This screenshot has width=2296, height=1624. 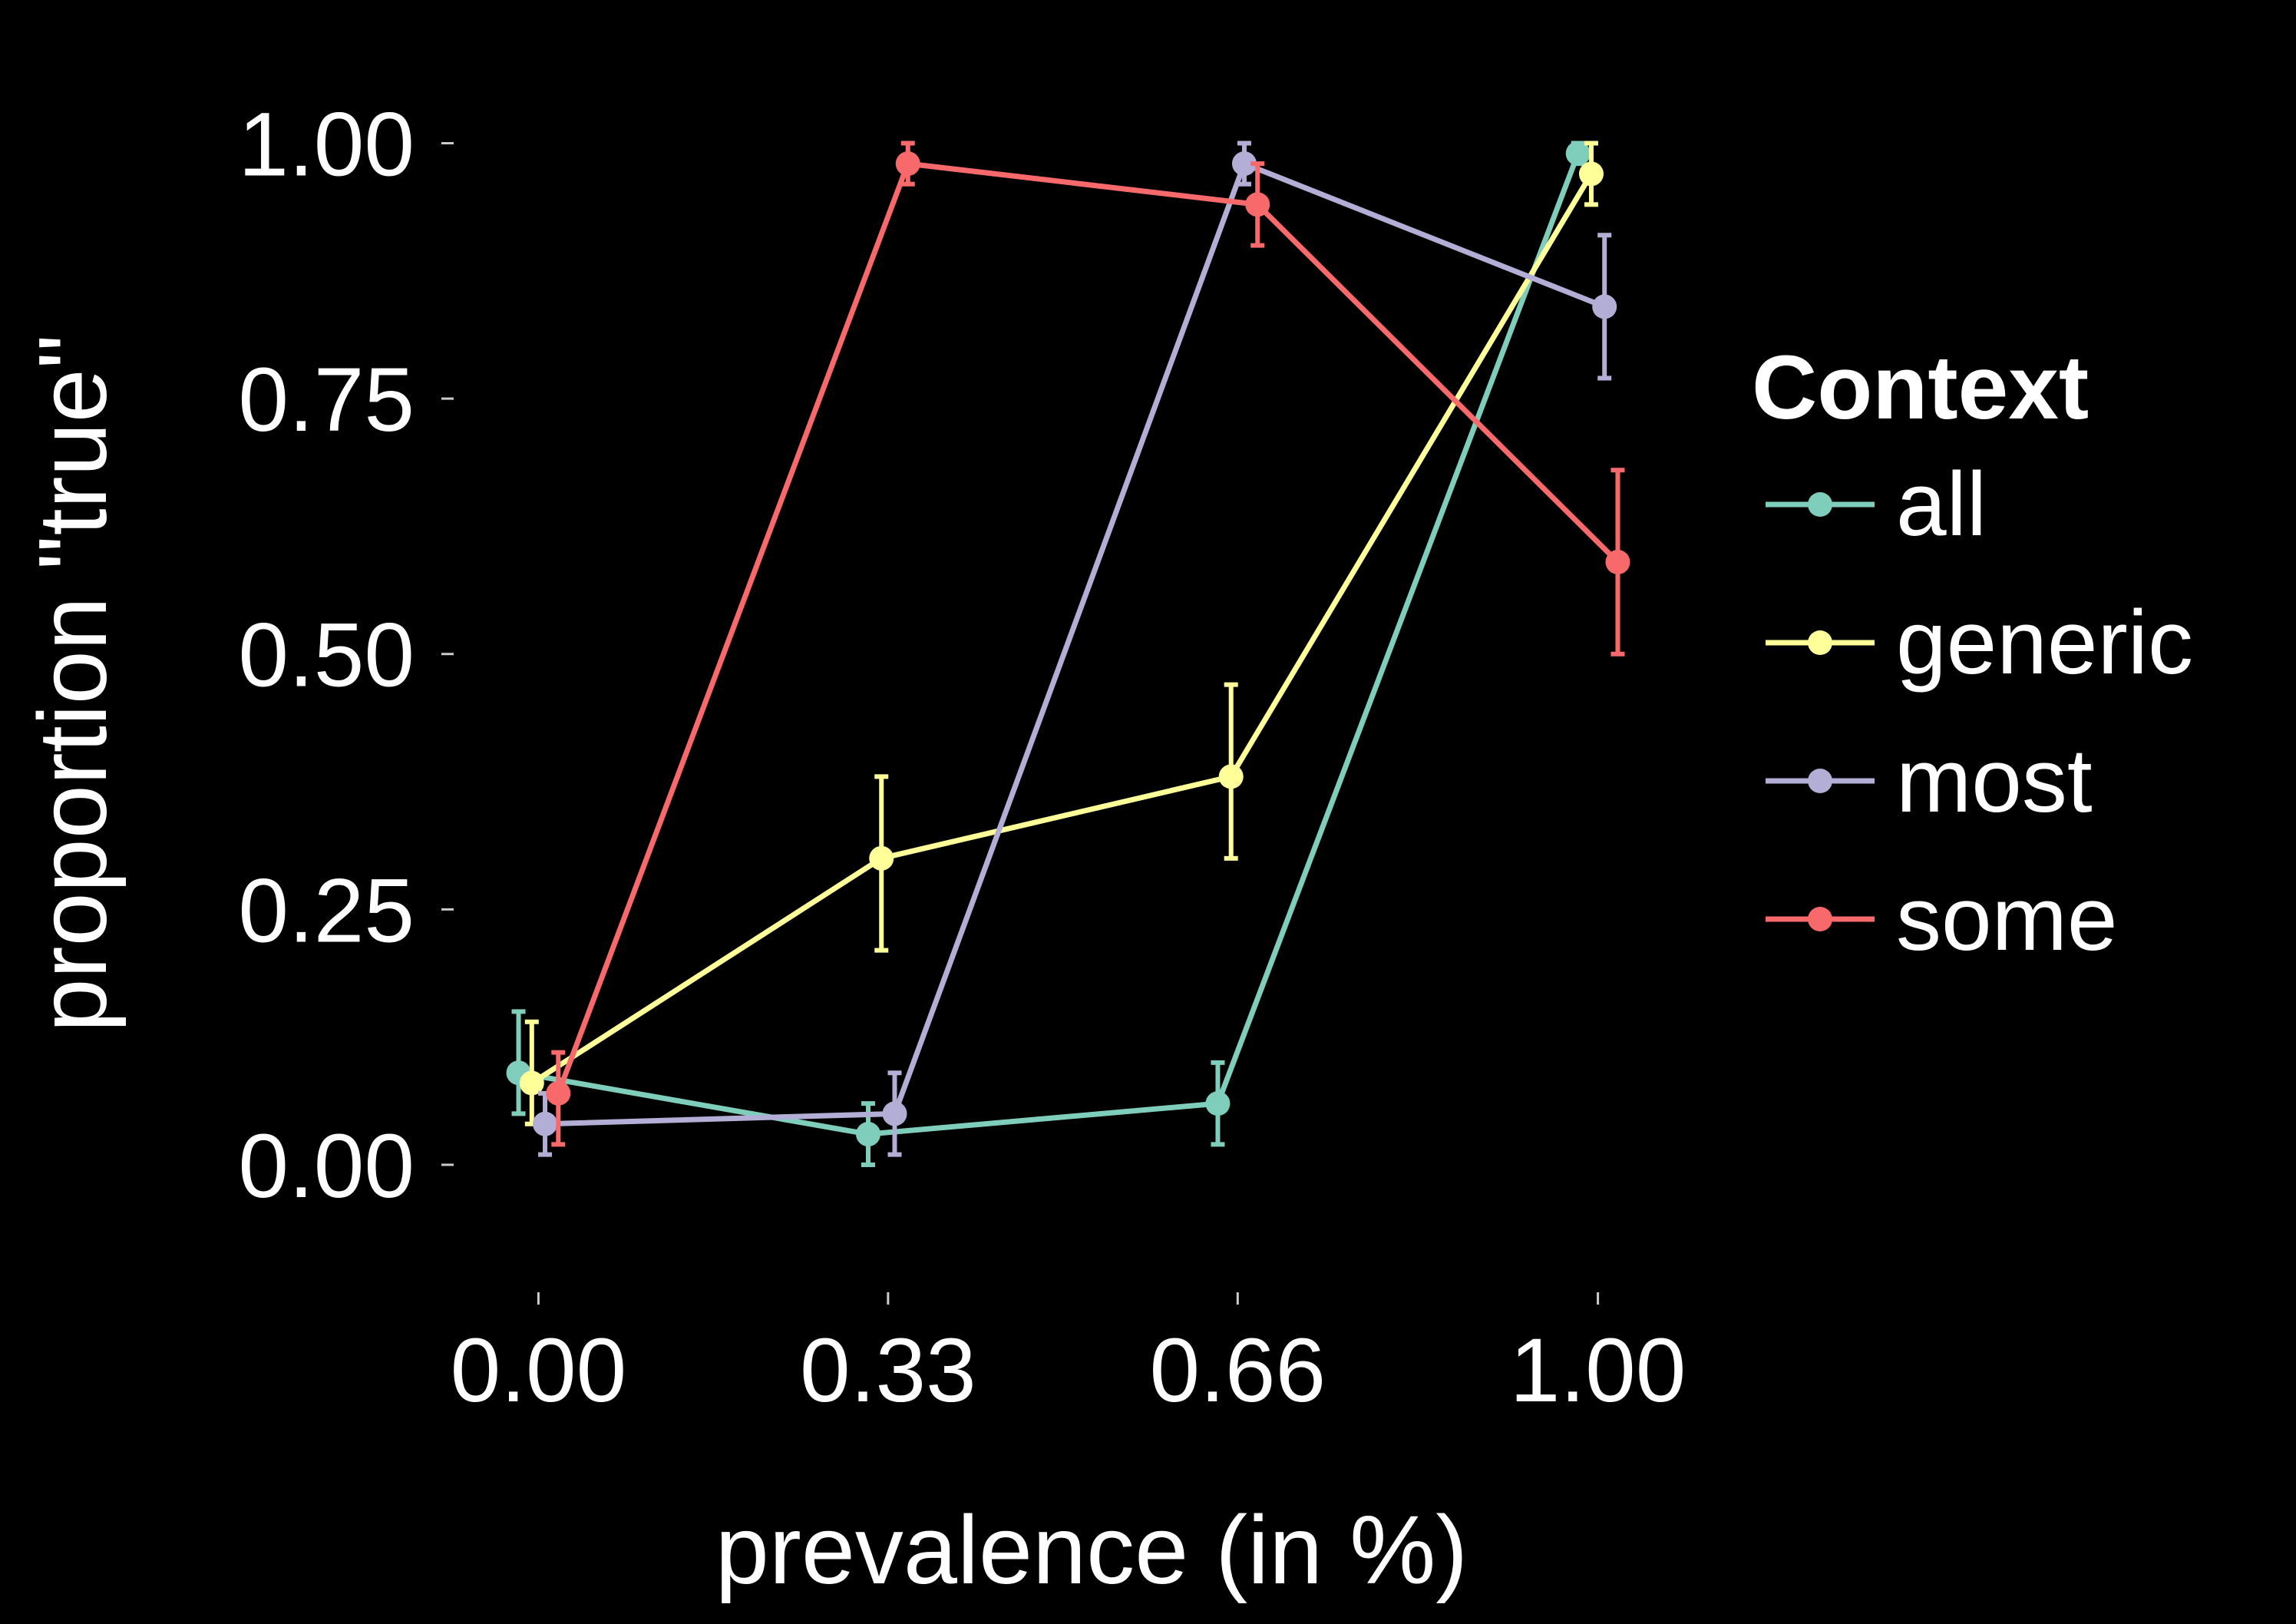 I want to click on x-tick-label: 0.00, so click(x=539, y=1370).